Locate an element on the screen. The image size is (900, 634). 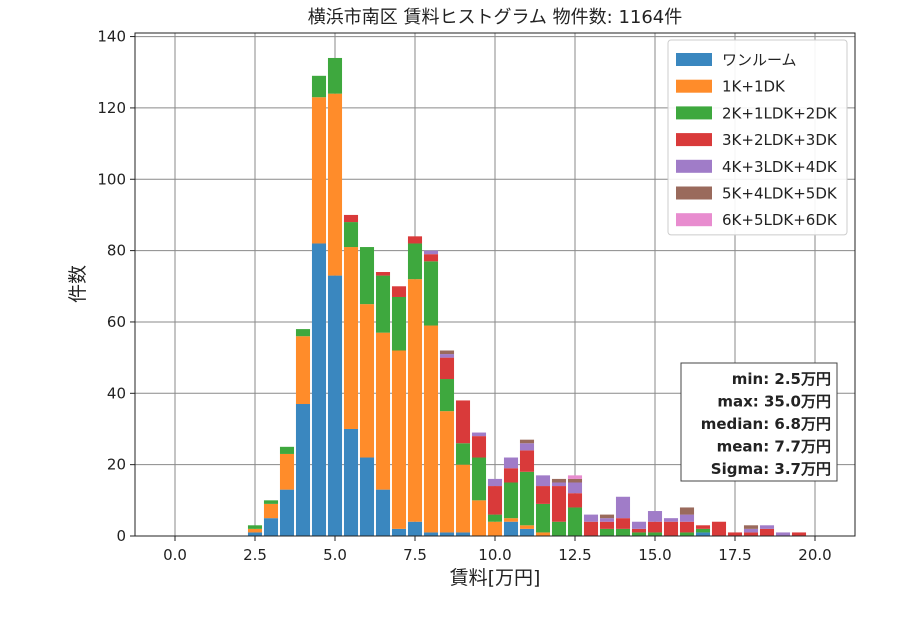
stats-line: max: 35.0万円 is located at coordinates (774, 402).